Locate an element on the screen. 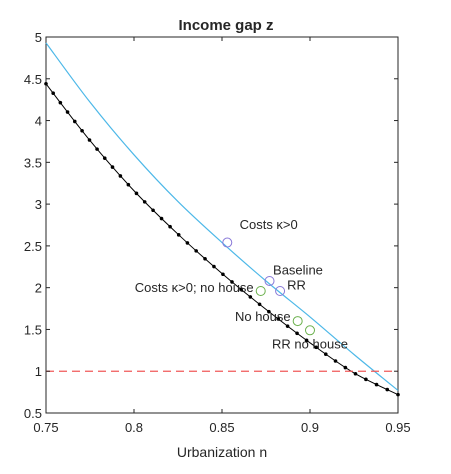 The height and width of the screenshot is (474, 451). y-tick-label: 0.5 is located at coordinates (33, 413).